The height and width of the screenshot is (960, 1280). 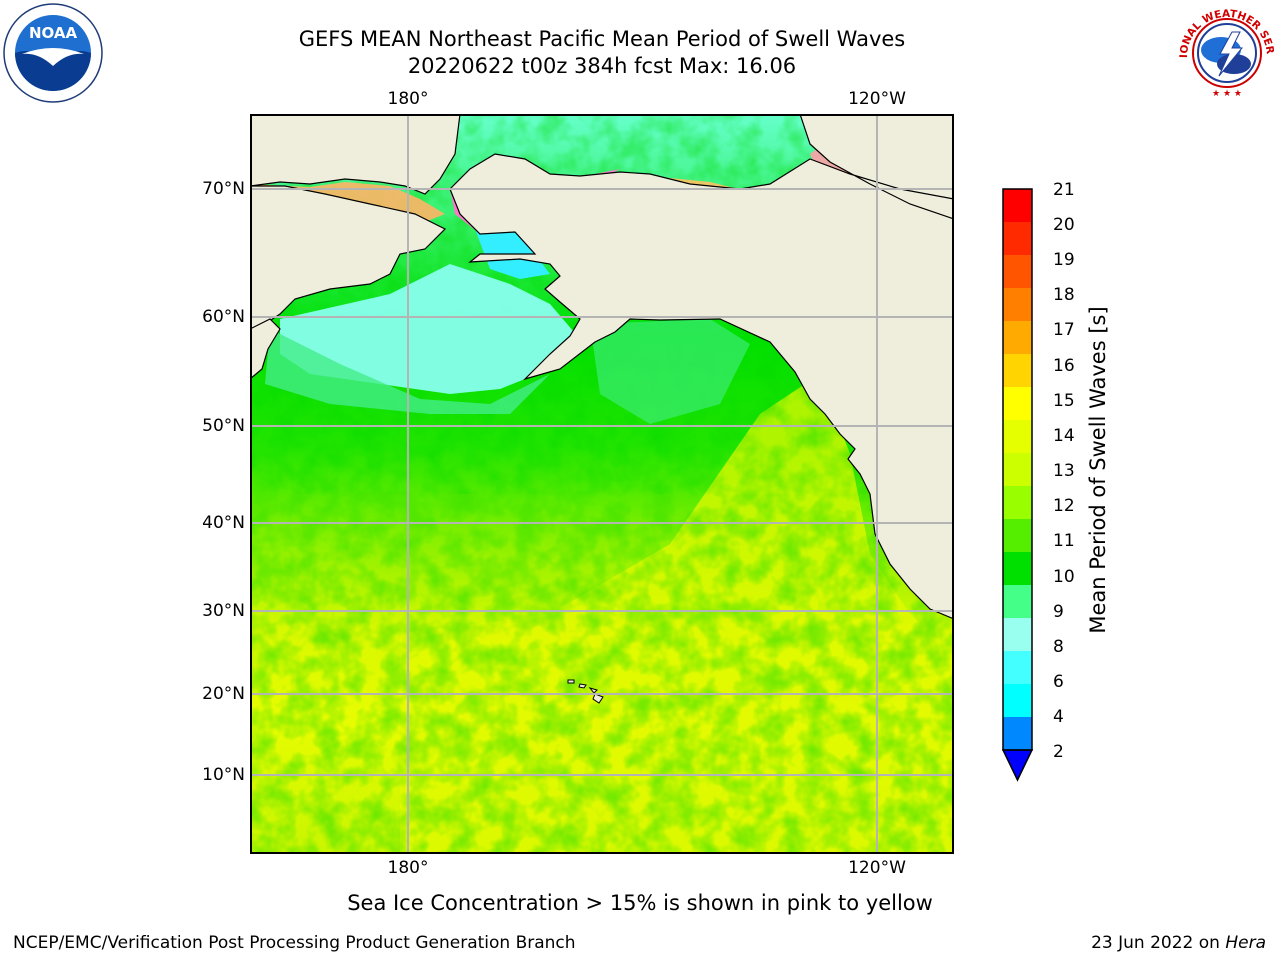 What do you see at coordinates (1064, 330) in the screenshot?
I see `colorbar-tick: 17` at bounding box center [1064, 330].